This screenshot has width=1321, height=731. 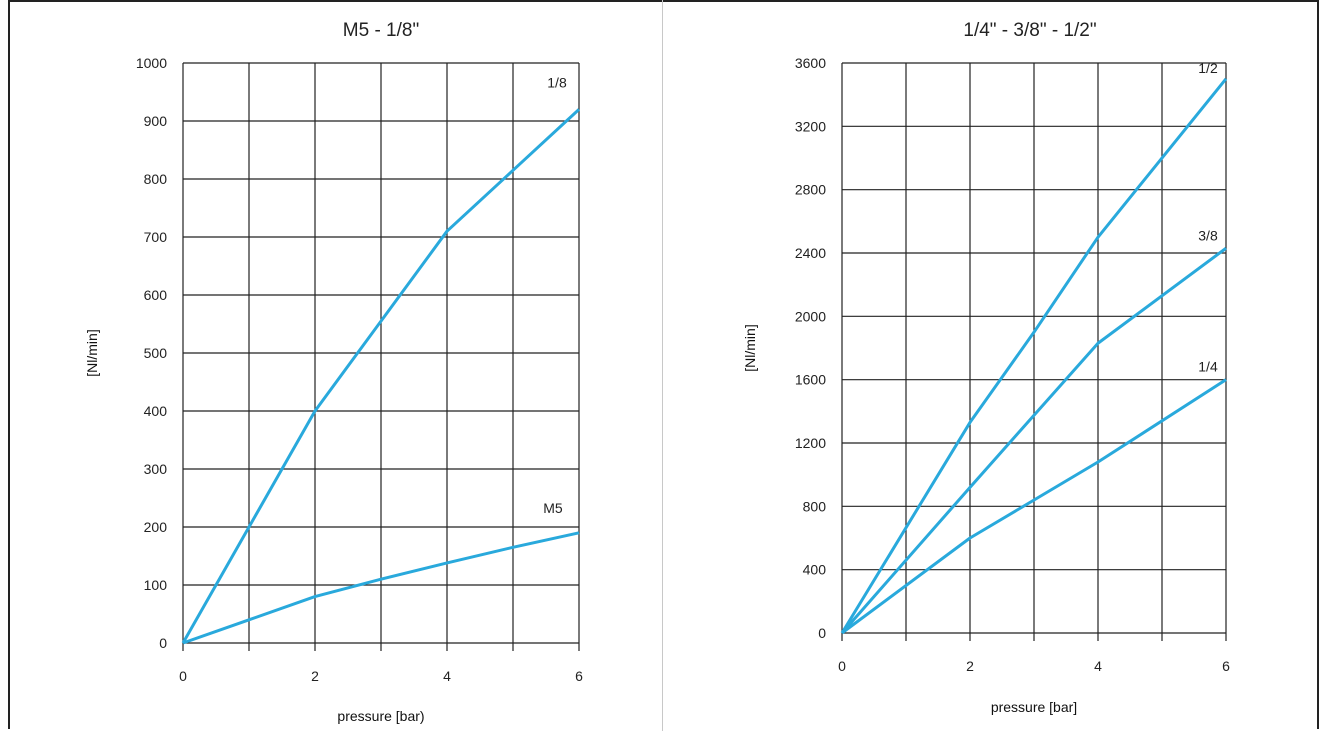 I want to click on chart2-title: 1/4" - 3/8" - 1/2", so click(x=1029, y=30).